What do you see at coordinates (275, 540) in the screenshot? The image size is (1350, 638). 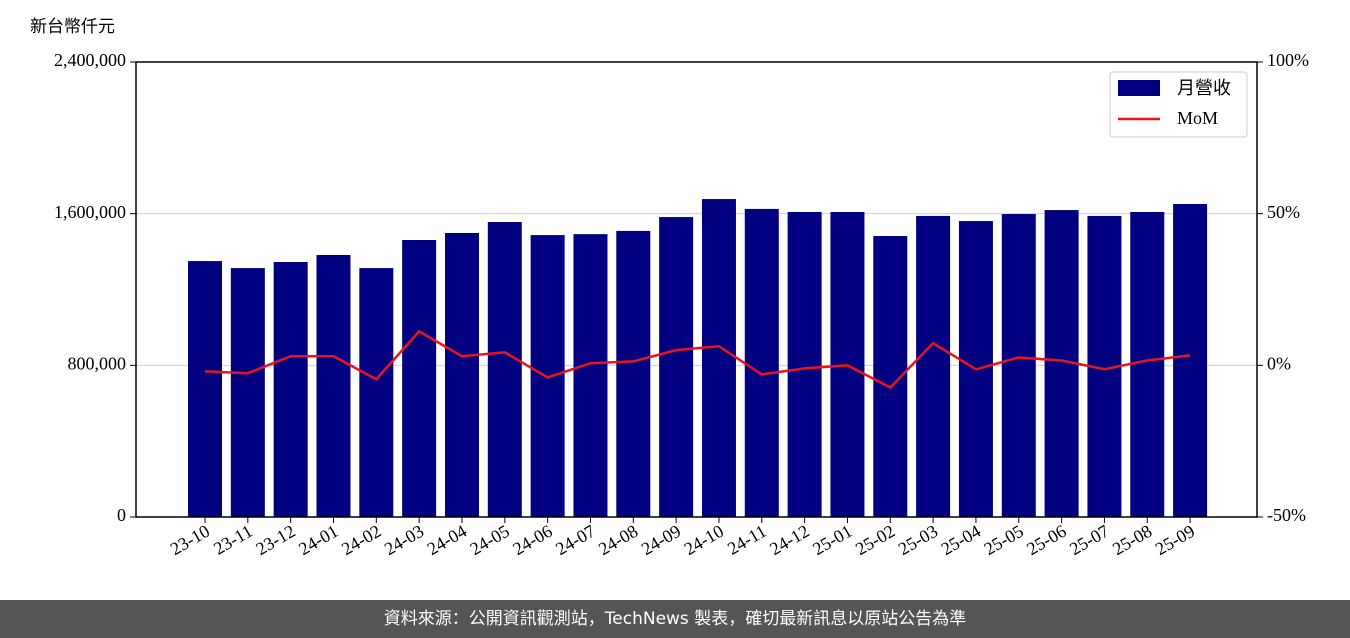 I see `x-tick-label: 23-12` at bounding box center [275, 540].